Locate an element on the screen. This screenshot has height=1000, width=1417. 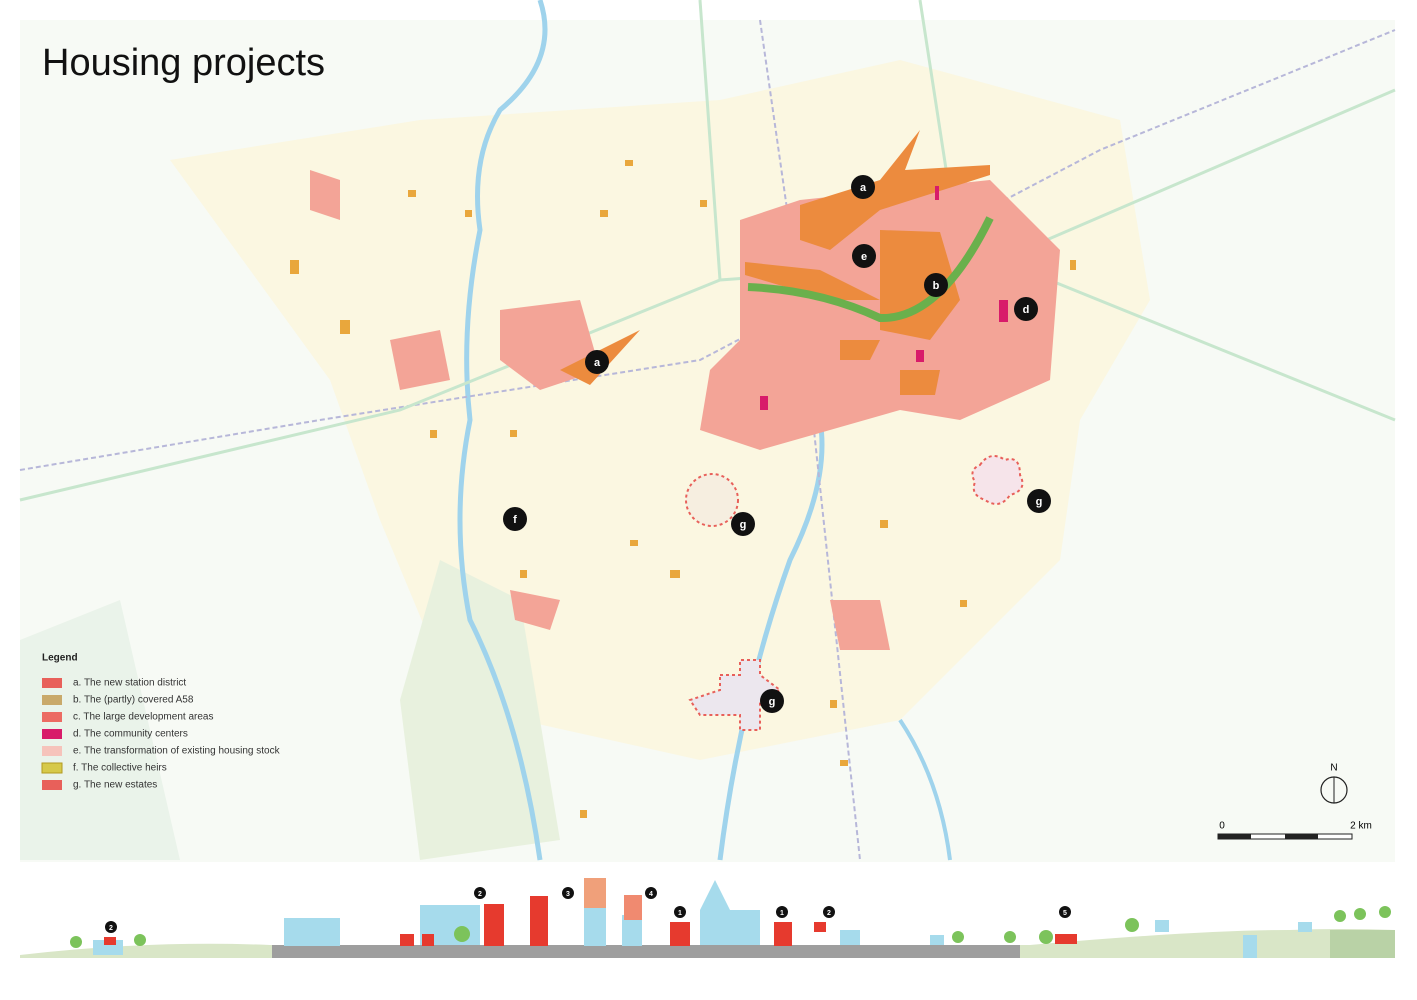
legend-label: f. The collective heirs is located at coordinates (120, 768).